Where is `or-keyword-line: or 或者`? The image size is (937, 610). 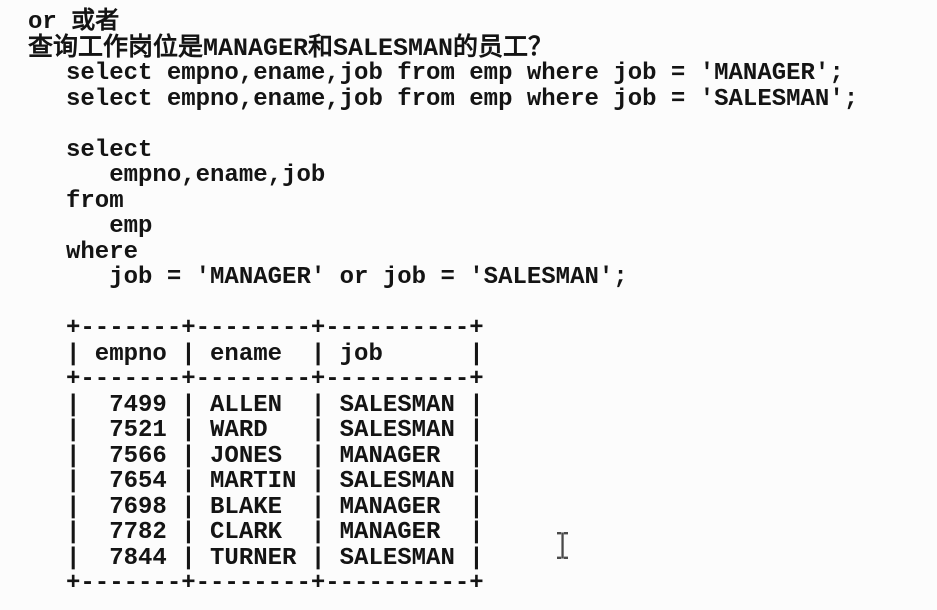 or-keyword-line: or 或者 is located at coordinates (74, 22).